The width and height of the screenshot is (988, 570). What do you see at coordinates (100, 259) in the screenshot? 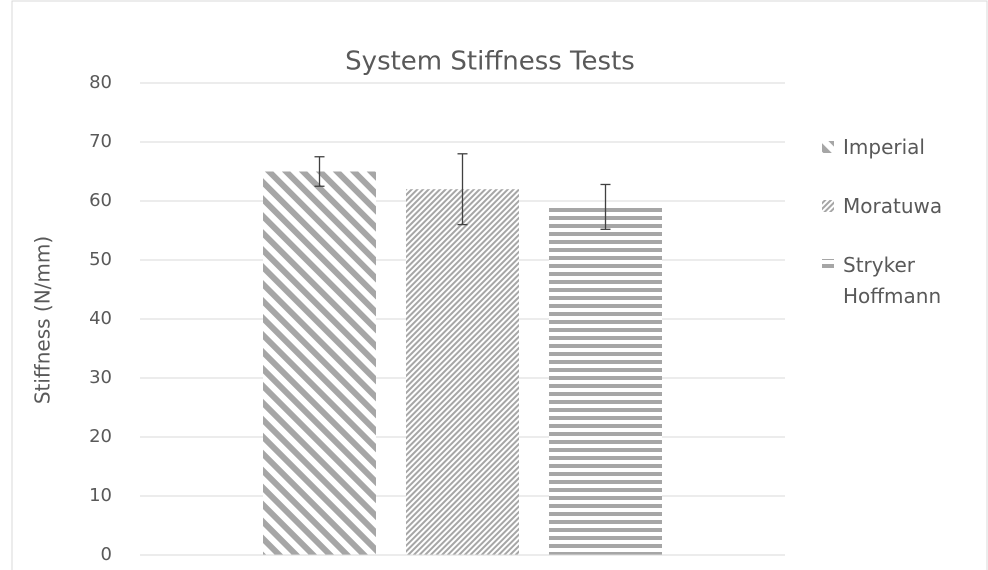
I see `y-tick-label: 50` at bounding box center [100, 259].